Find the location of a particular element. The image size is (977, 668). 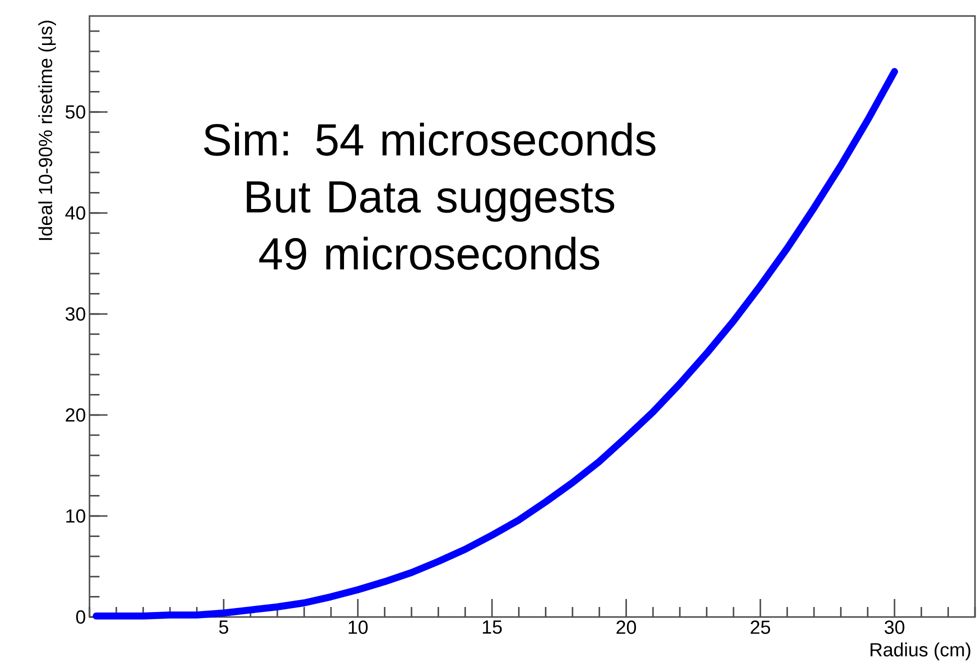

x-tick-label: 20 is located at coordinates (626, 627).